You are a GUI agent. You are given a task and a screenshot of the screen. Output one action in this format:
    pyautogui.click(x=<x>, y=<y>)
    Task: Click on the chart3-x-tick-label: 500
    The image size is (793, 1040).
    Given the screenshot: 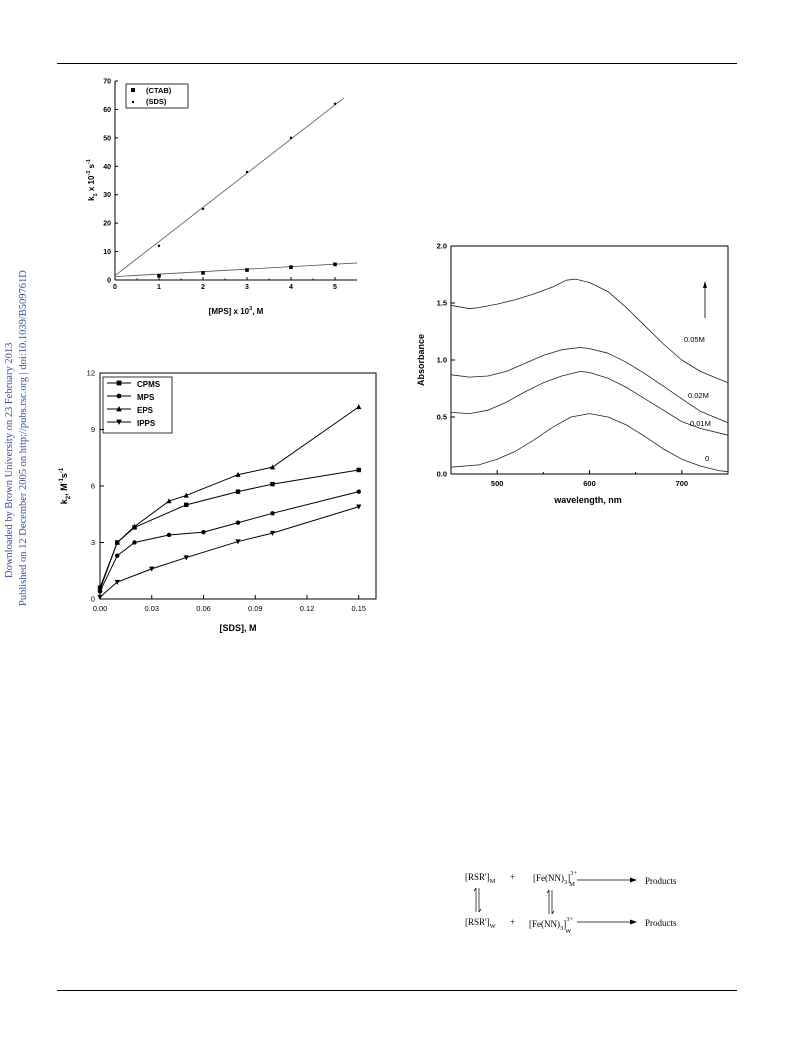 What is the action you would take?
    pyautogui.click(x=497, y=483)
    